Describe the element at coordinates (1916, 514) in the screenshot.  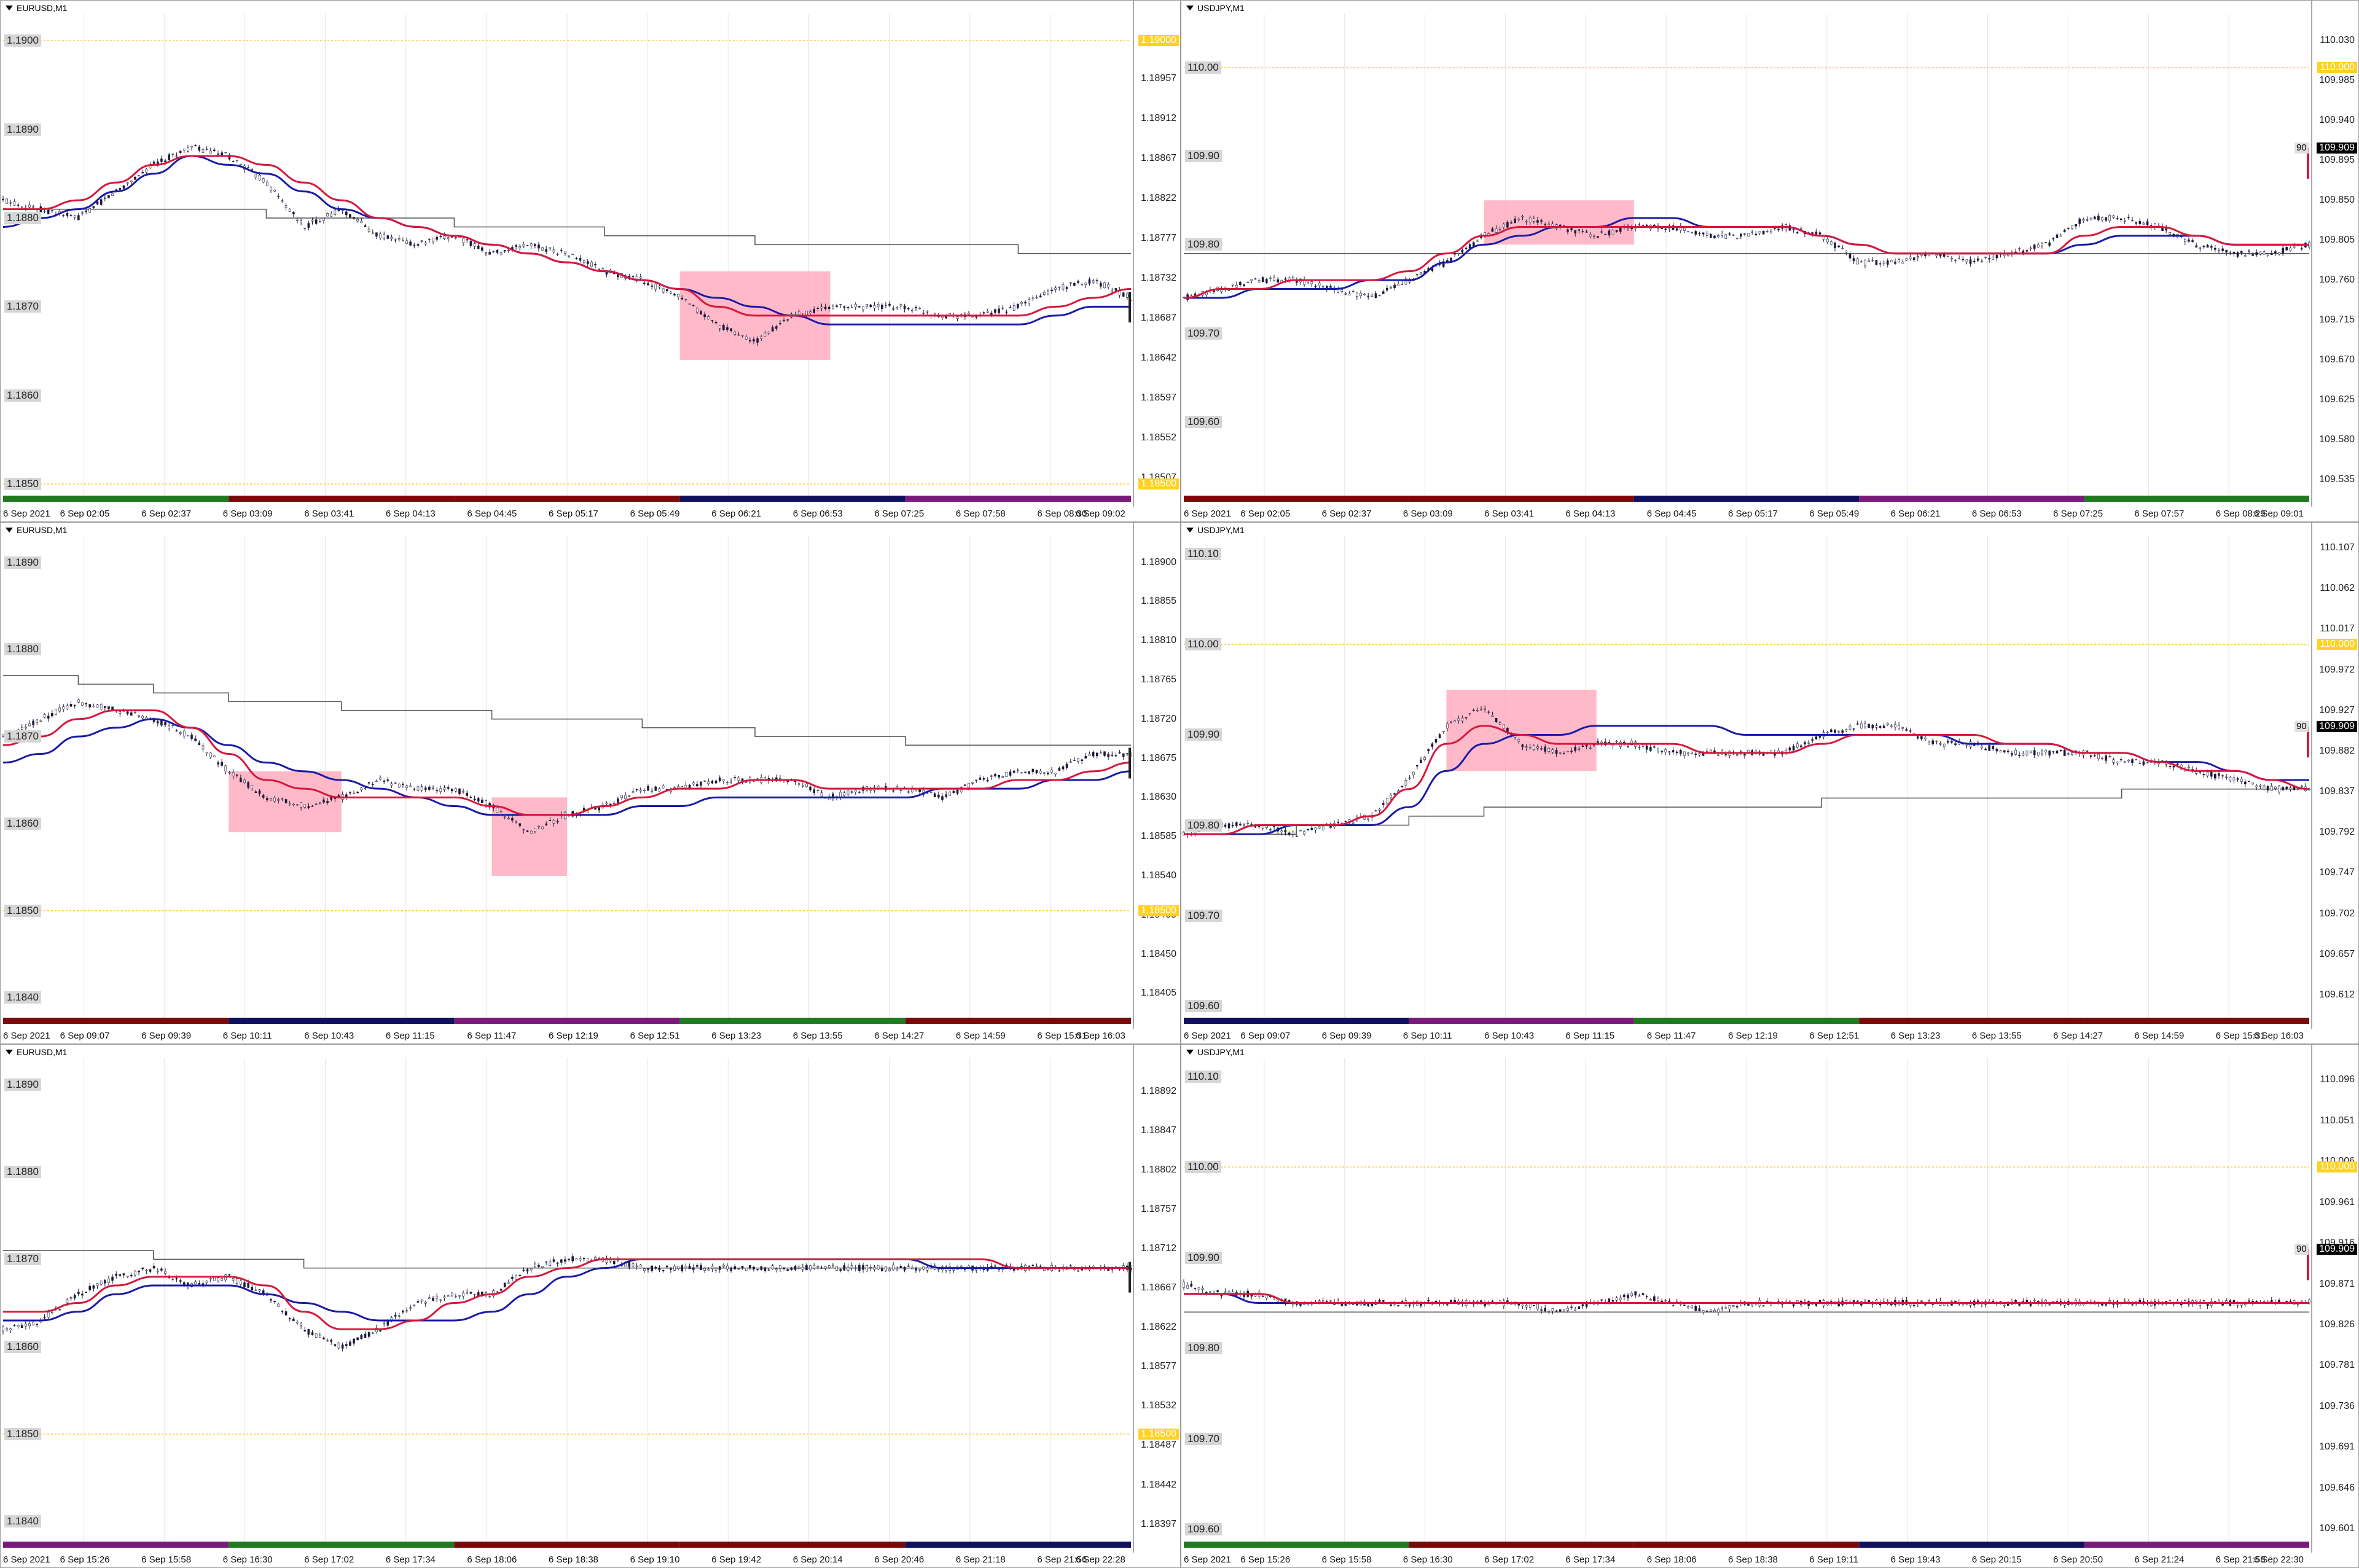
I see `time-axis-label: 6 Sep 06:21` at that location.